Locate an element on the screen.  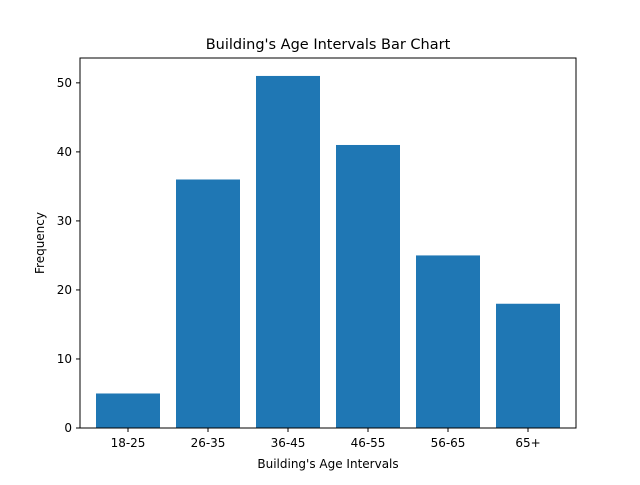
y-tick-label: 0 is located at coordinates (68, 428).